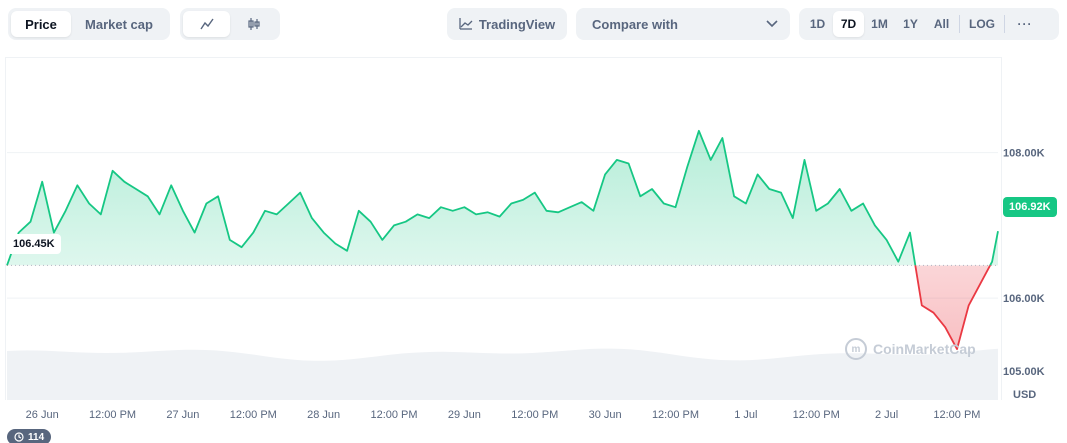  What do you see at coordinates (635, 24) in the screenshot?
I see `compare-label: Compare with` at bounding box center [635, 24].